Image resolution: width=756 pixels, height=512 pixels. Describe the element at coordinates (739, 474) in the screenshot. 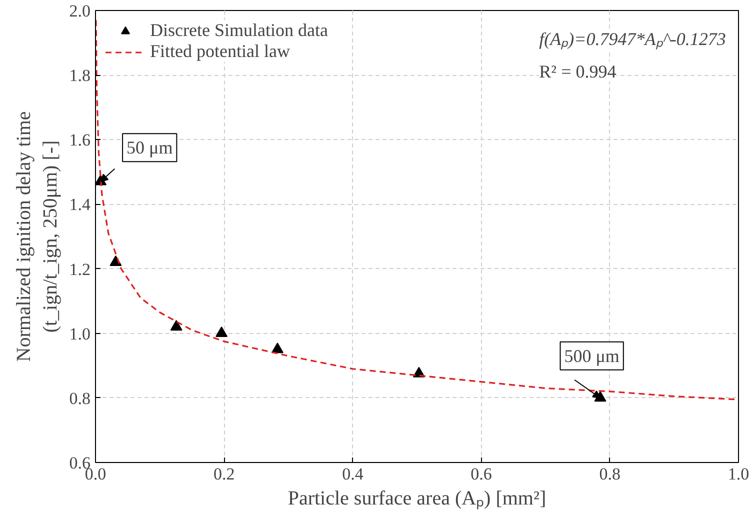

I see `x-tick-label: 1.0` at that location.